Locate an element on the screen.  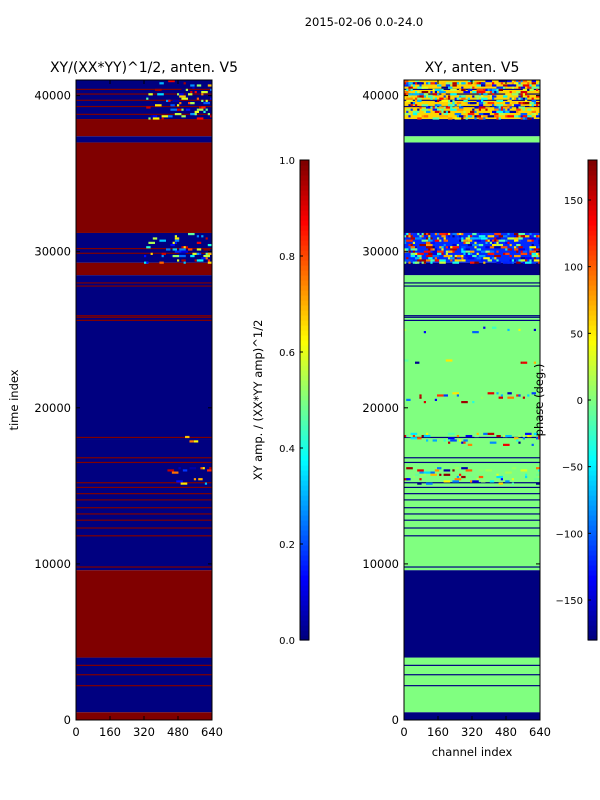
colorbar-tick-label-1: 0.0 is located at coordinates (287, 641).